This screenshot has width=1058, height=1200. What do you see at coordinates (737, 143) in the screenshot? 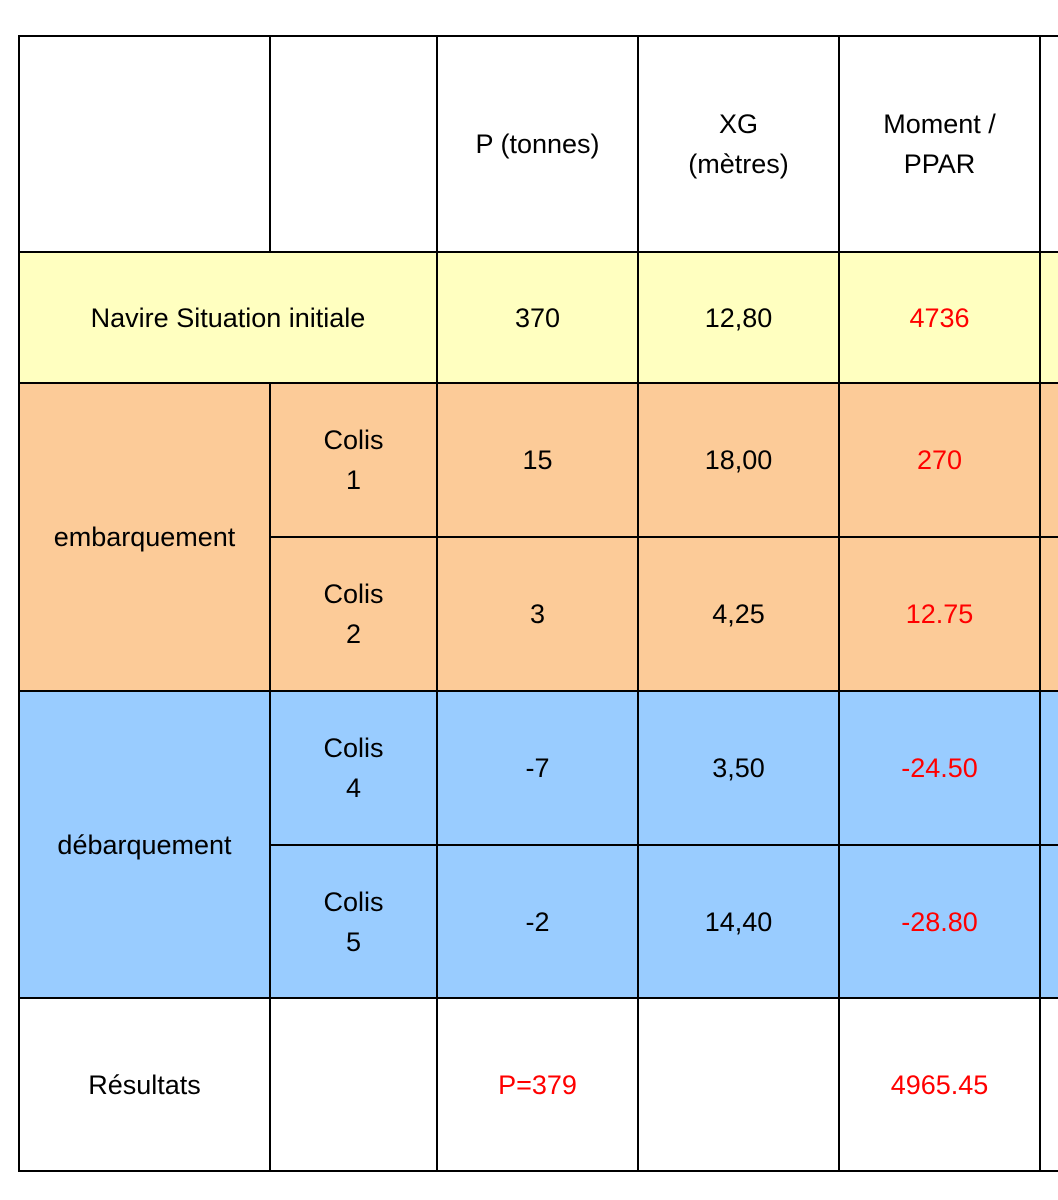
I see `header-xg-metres: XG (mètres)` at bounding box center [737, 143].